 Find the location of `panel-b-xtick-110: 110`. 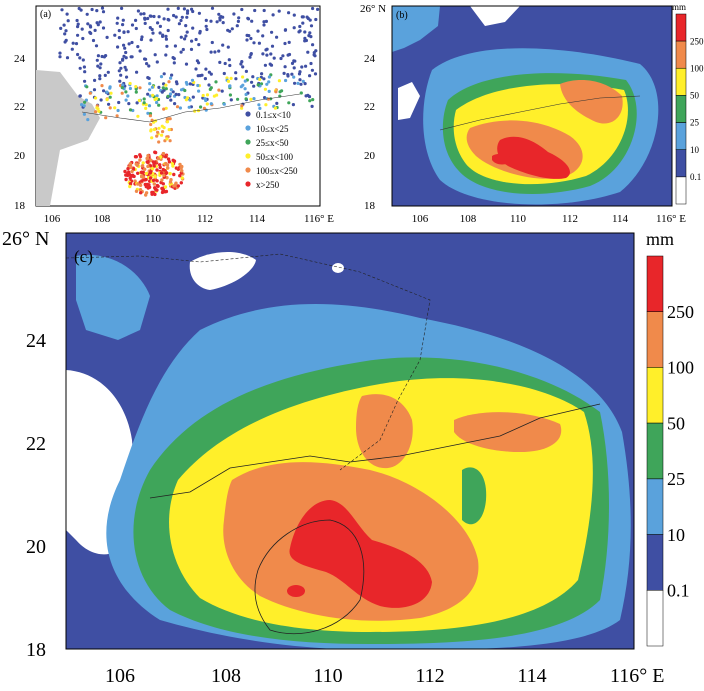

panel-b-xtick-110: 110 is located at coordinates (518, 219).